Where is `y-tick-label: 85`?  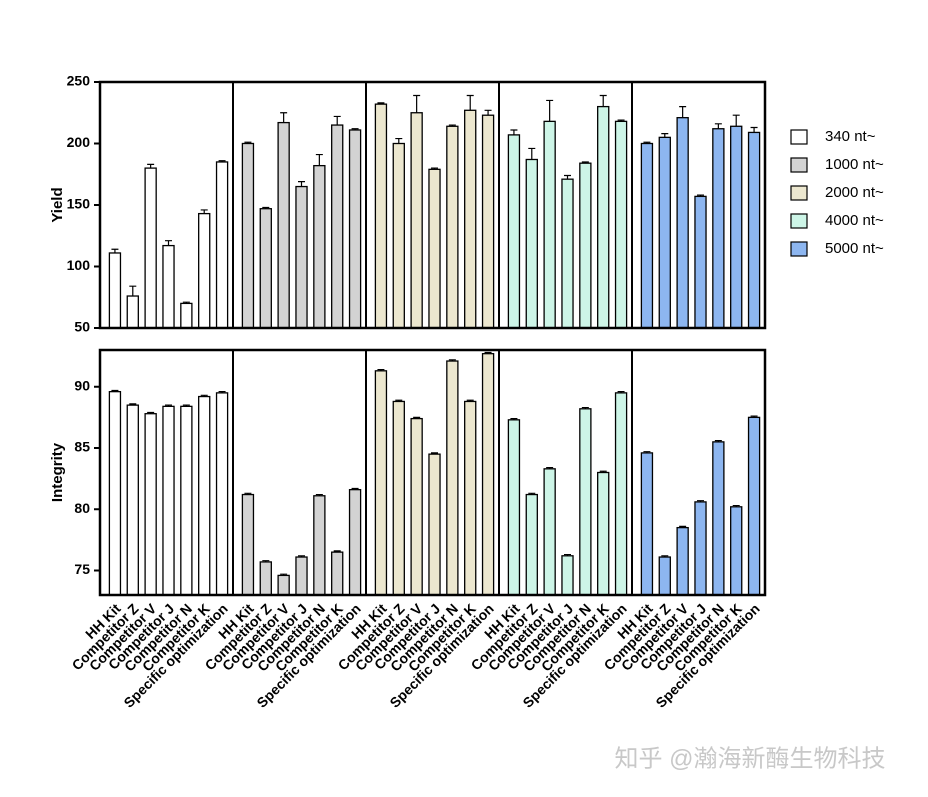
y-tick-label: 85 is located at coordinates (82, 447).